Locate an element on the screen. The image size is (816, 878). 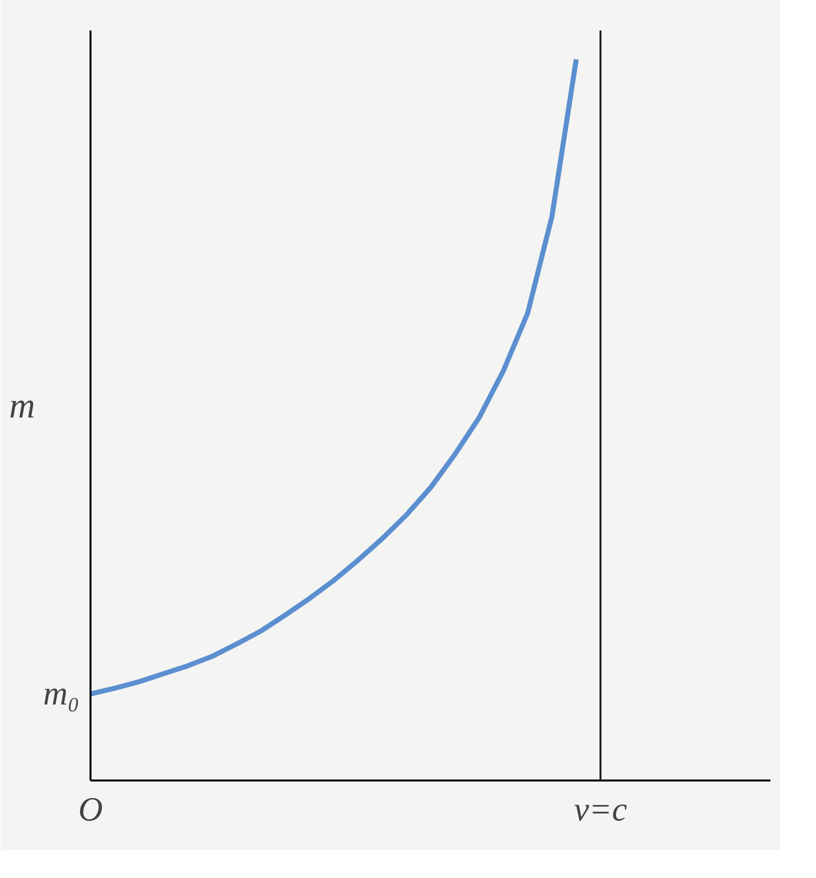
x-tick-label: v=c is located at coordinates (601, 810).